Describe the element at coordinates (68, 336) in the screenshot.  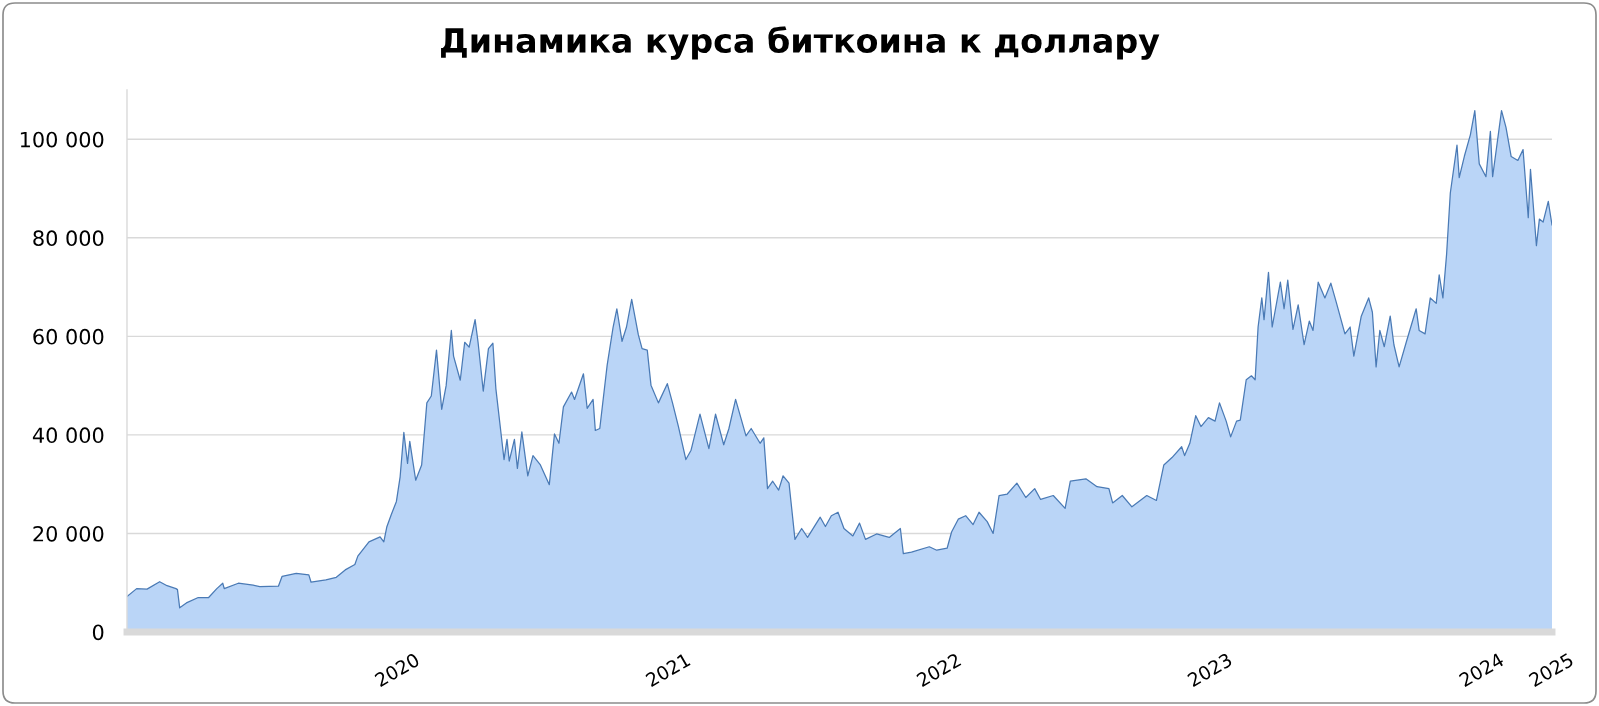
I see `y-tick-label: 60 000` at that location.